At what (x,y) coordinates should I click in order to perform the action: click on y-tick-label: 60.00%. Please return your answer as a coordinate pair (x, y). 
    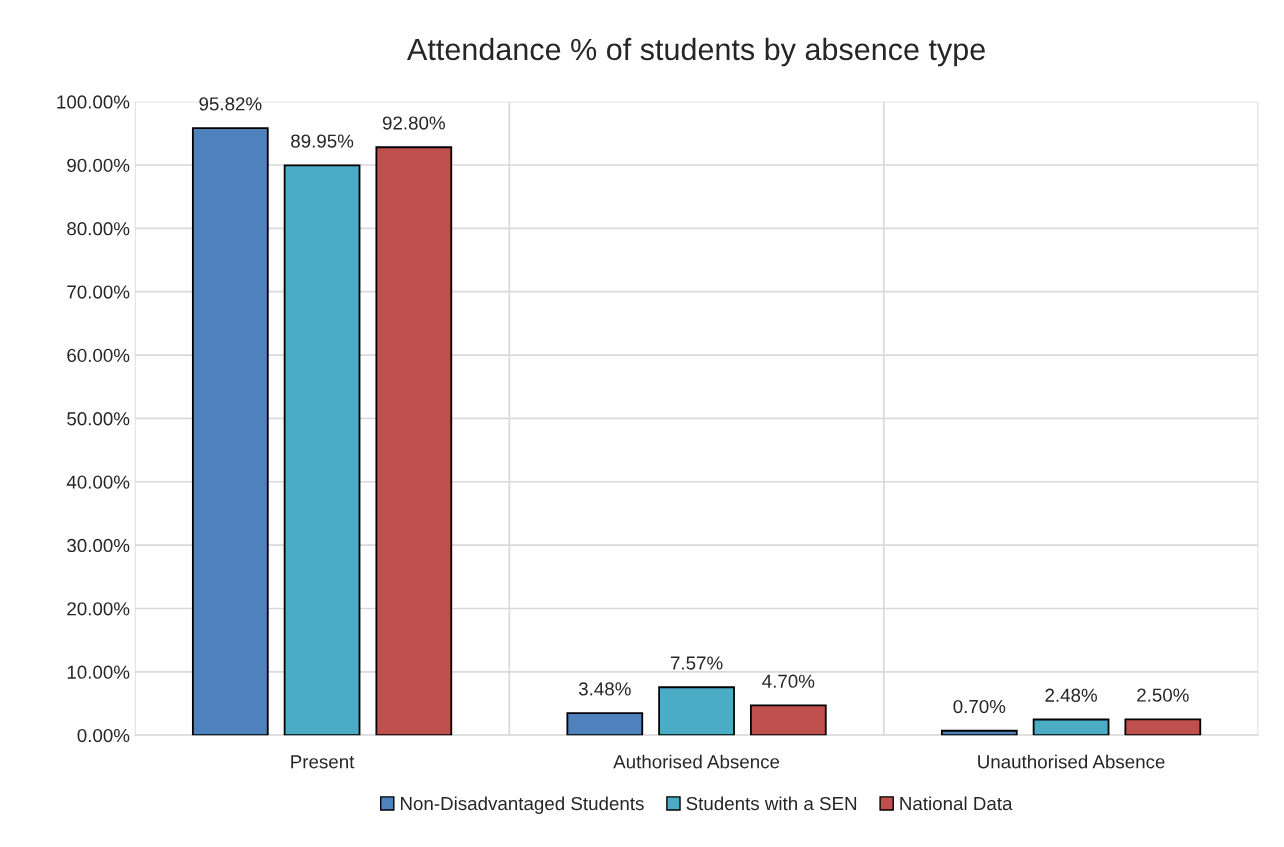
    Looking at the image, I should click on (98, 355).